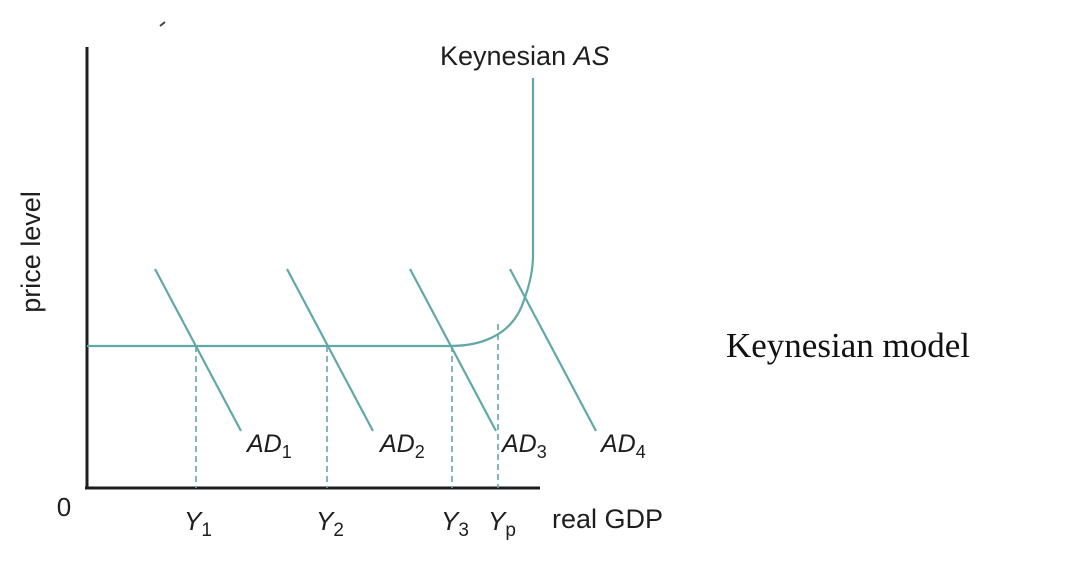  I want to click on ad-label-2-sub: 2, so click(420, 452).